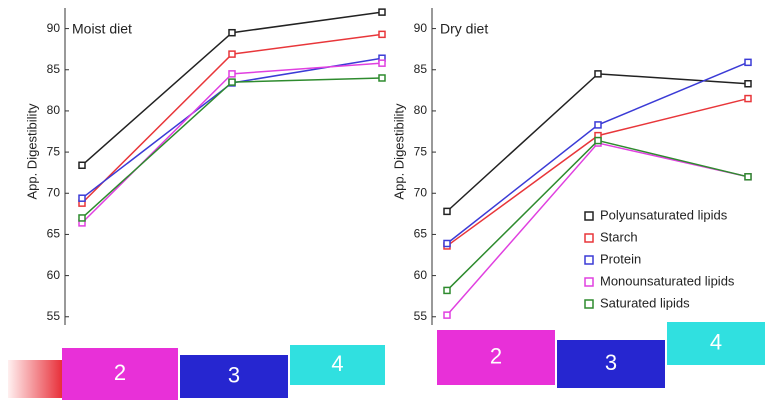 This screenshot has width=769, height=405. What do you see at coordinates (667, 280) in the screenshot?
I see `legend-label: Monounsaturated lipids` at bounding box center [667, 280].